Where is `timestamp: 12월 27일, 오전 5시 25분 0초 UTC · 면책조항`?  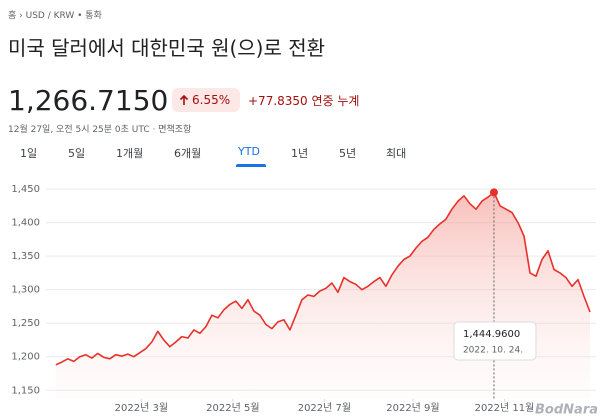
timestamp: 12월 27일, 오전 5시 25분 0초 UTC · 면책조항 is located at coordinates (100, 130).